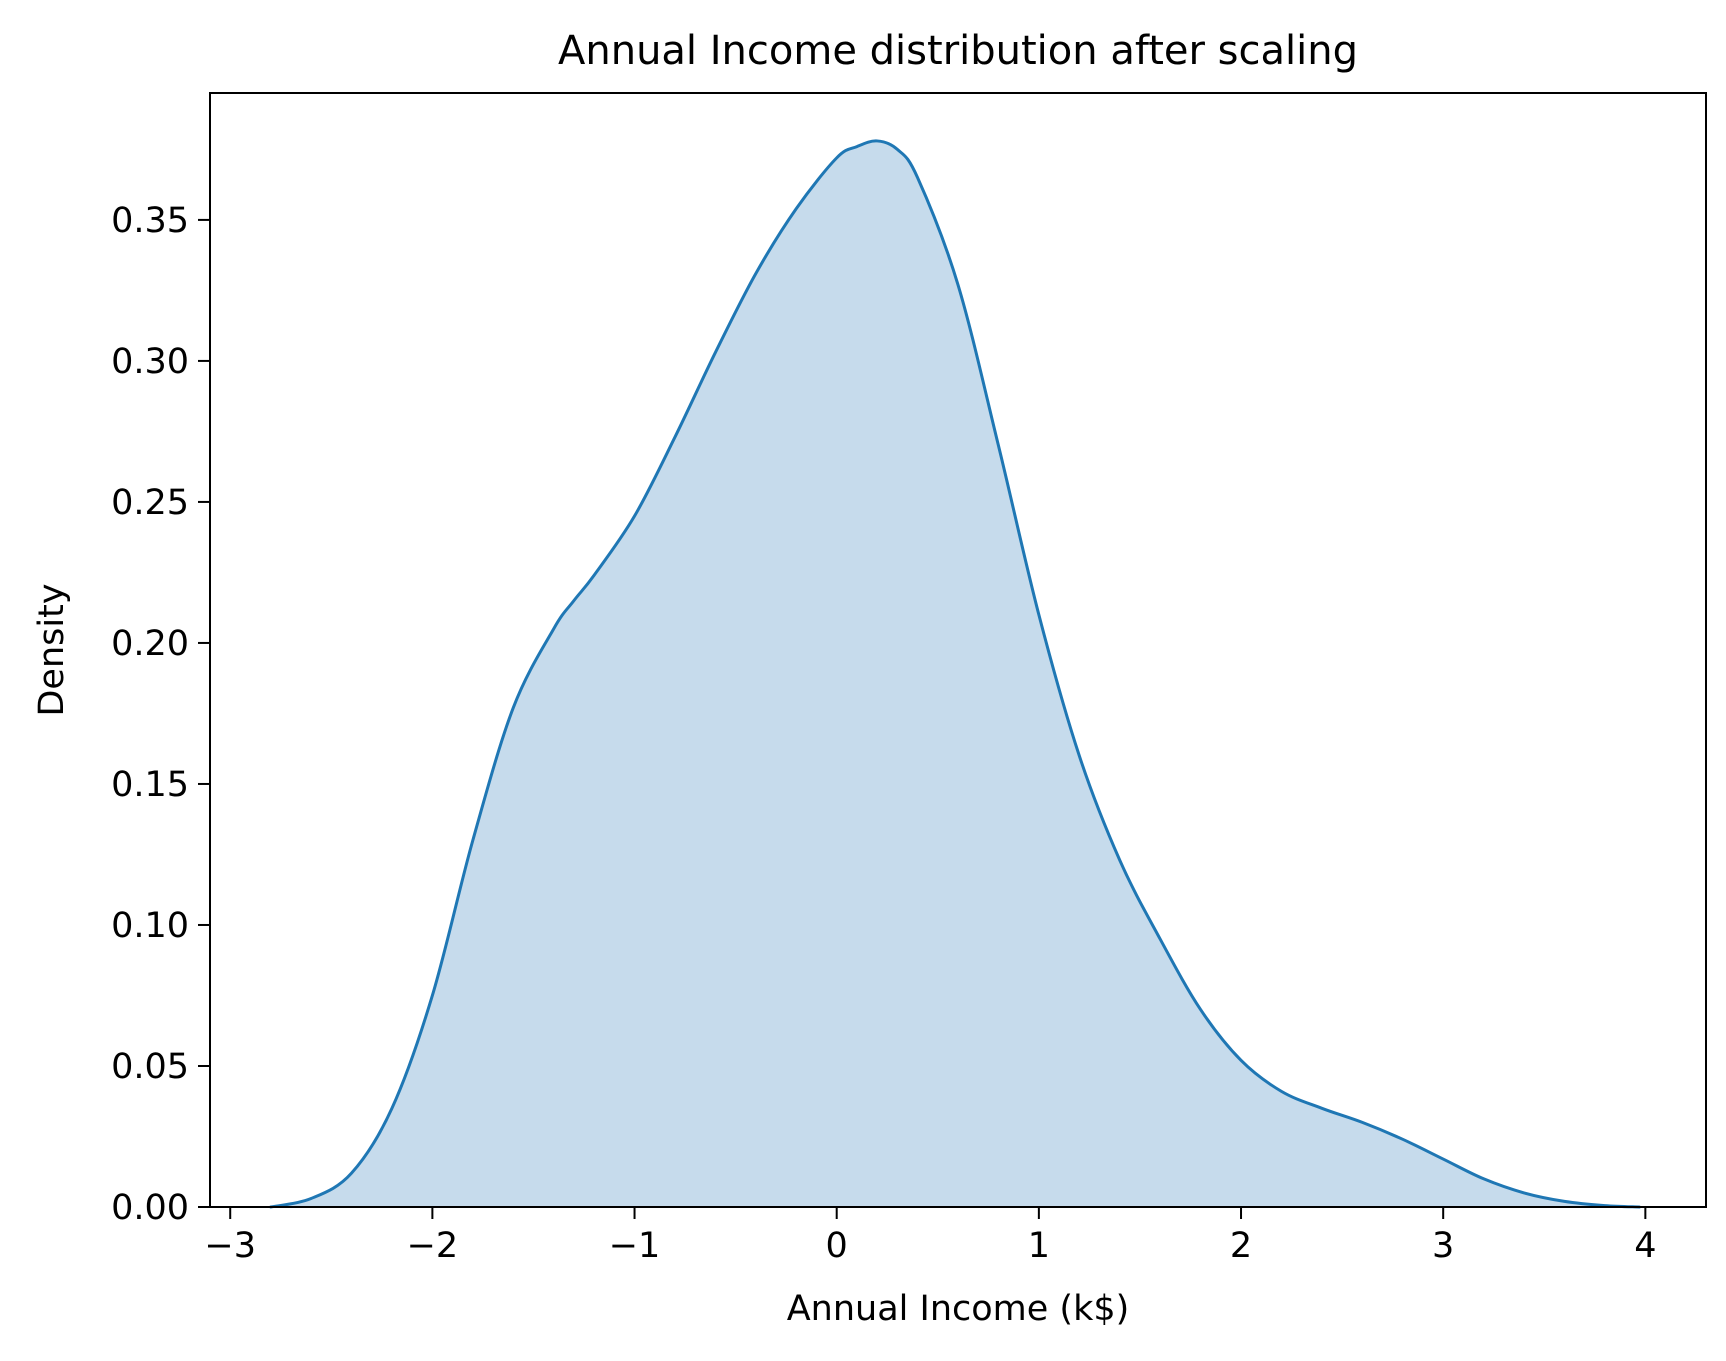 The width and height of the screenshot is (1726, 1361). I want to click on y-tick-label: 0.05, so click(150, 1067).